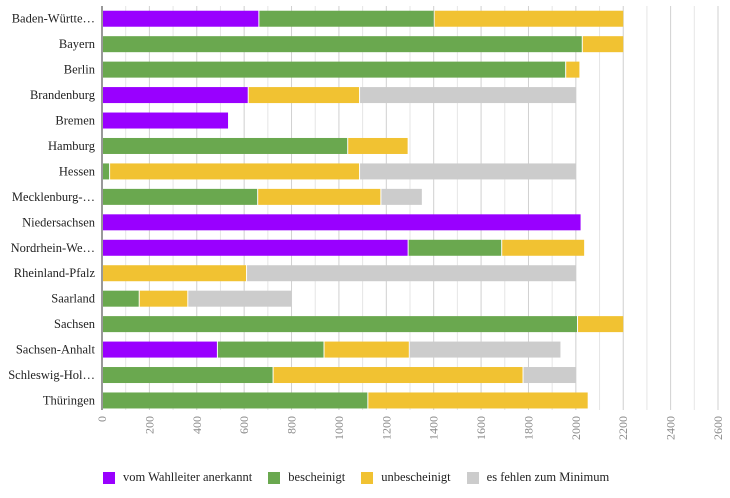 The image size is (730, 498). Describe the element at coordinates (73, 299) in the screenshot. I see `category-label: Saarland` at that location.